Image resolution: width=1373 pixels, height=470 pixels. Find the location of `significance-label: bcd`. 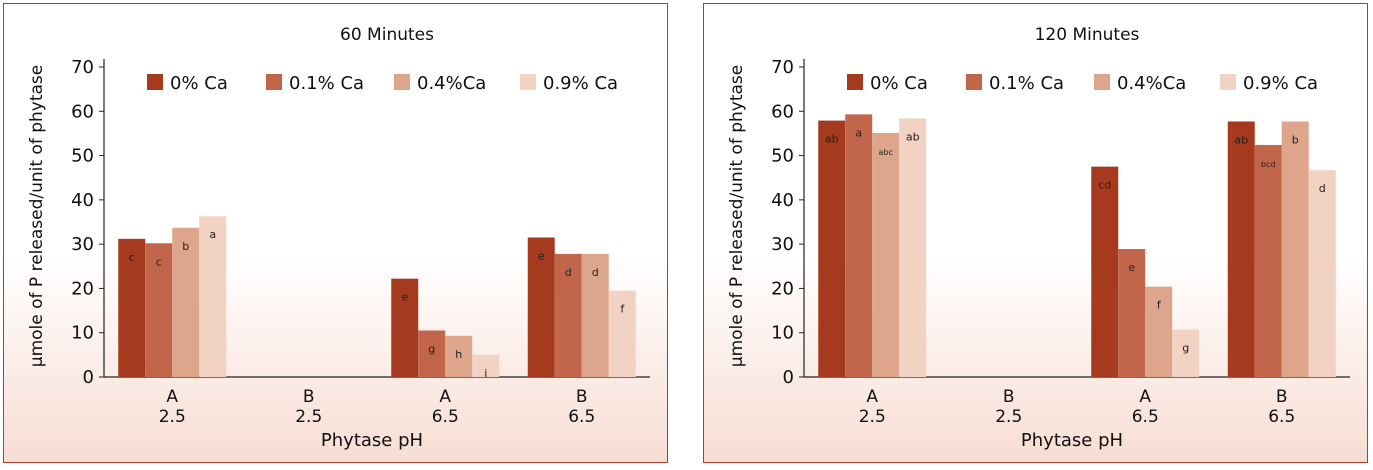

significance-label: bcd is located at coordinates (1268, 164).